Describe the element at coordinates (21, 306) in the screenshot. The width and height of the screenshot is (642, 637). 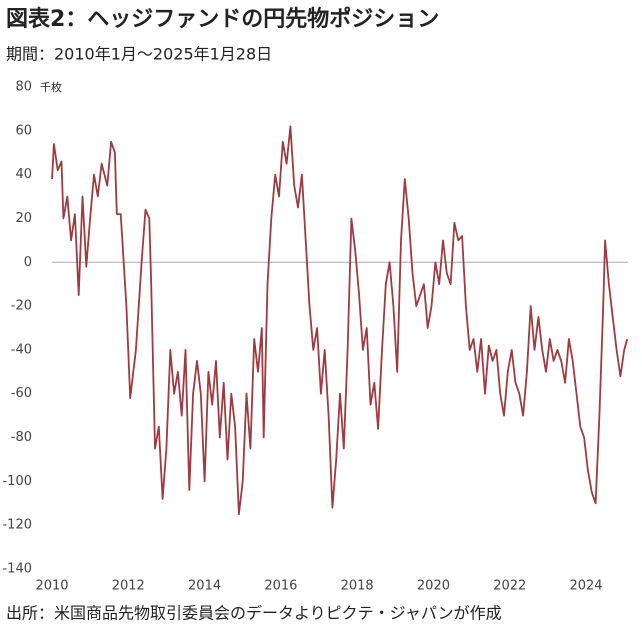
I see `y-tick-label: -20` at that location.